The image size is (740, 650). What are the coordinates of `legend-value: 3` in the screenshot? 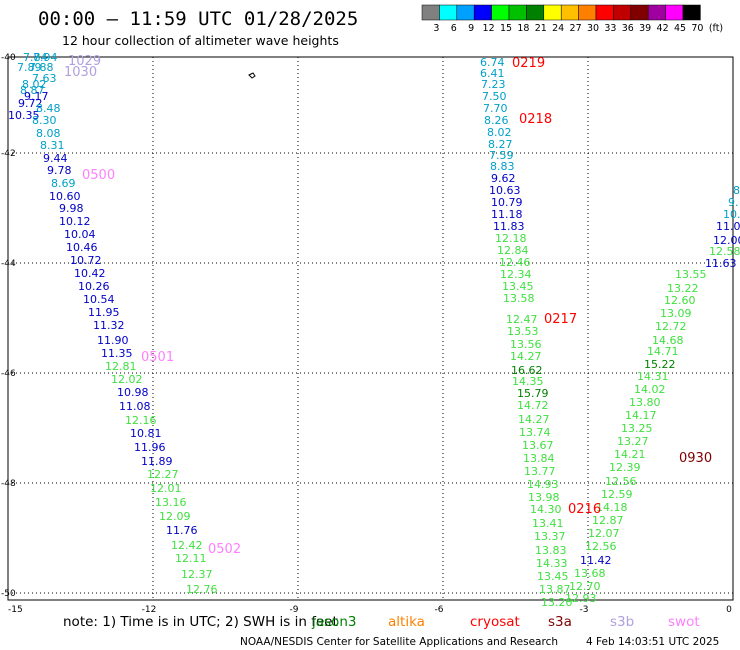 It's located at (436, 28).